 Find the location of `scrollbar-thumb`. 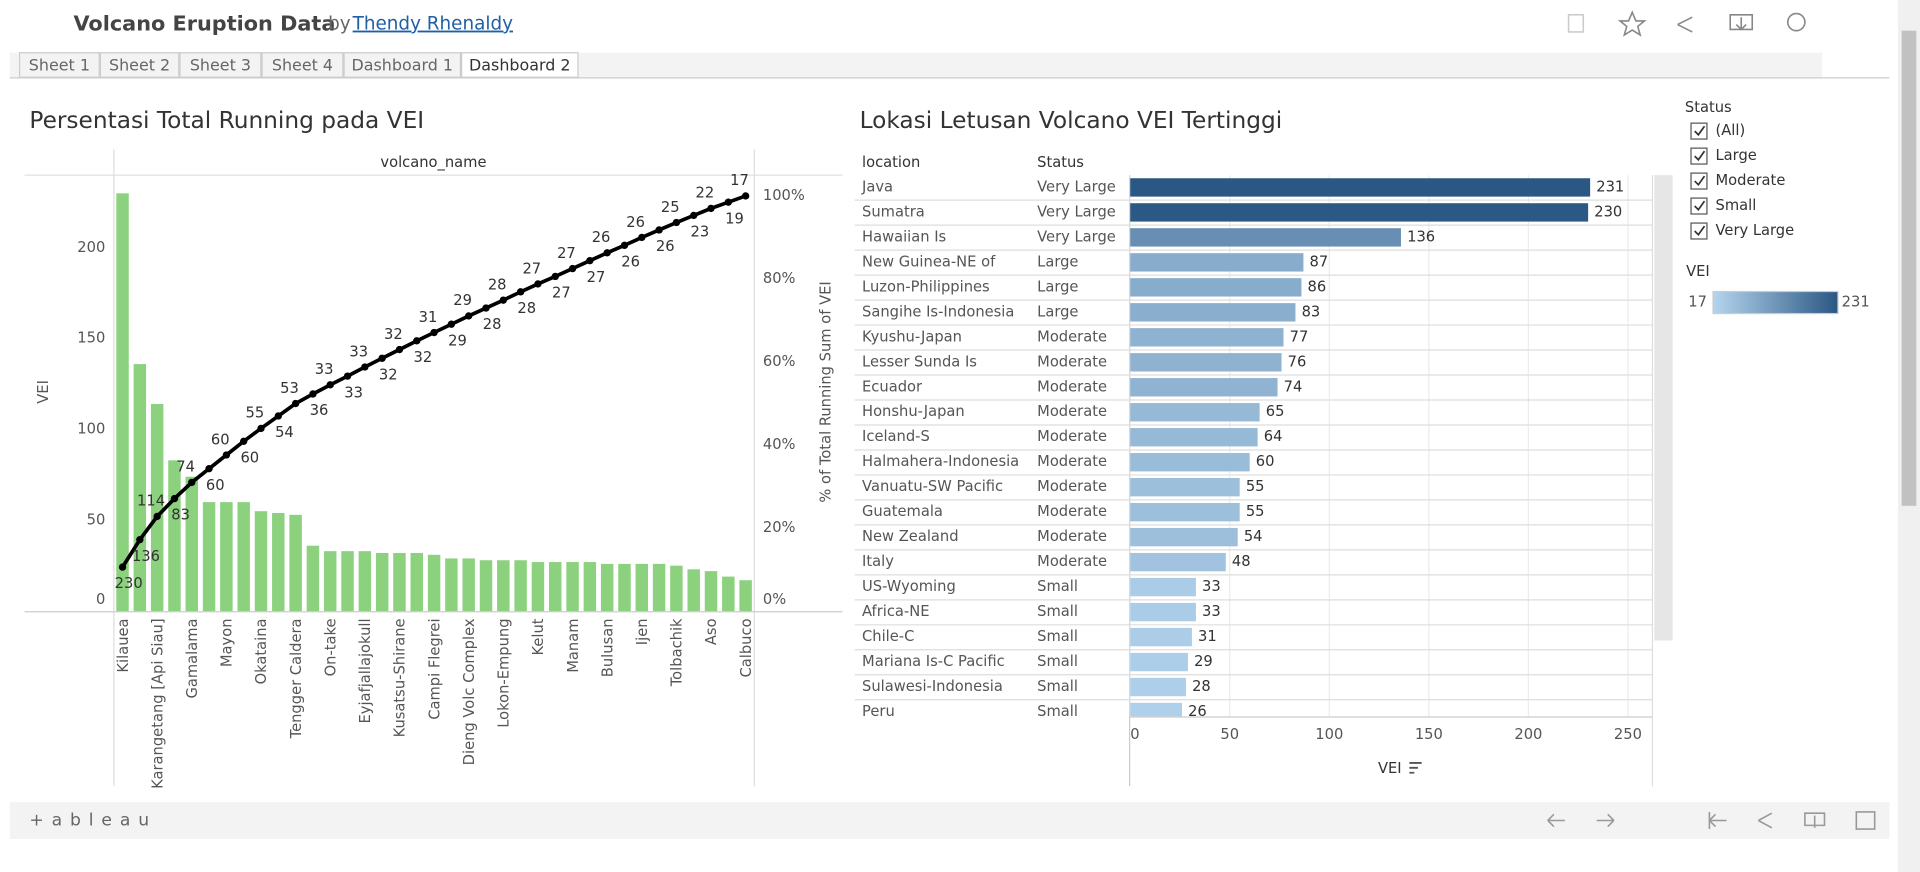

scrollbar-thumb is located at coordinates (1909, 268).